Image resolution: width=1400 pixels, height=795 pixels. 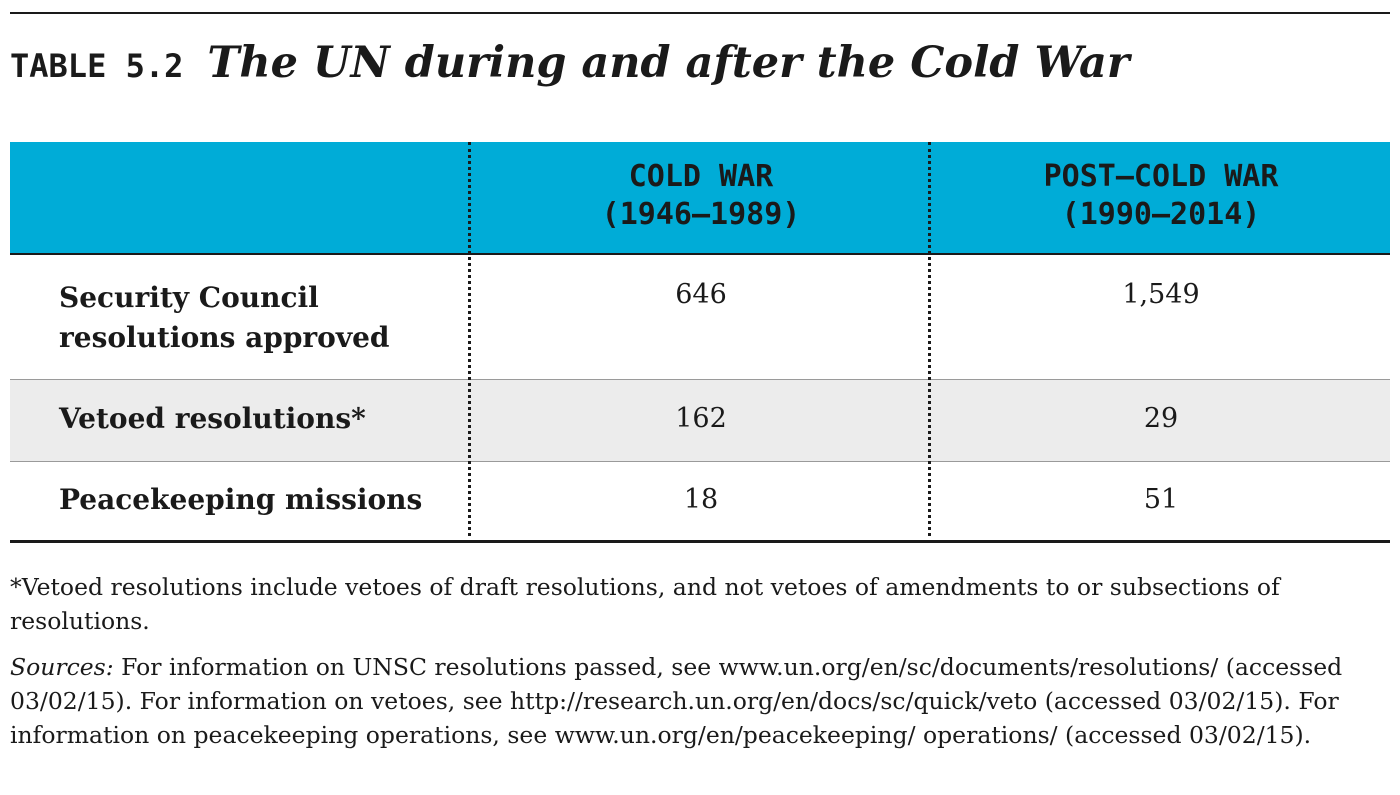 I want to click on cell-post-cold-war: 1,549, so click(x=1161, y=294).